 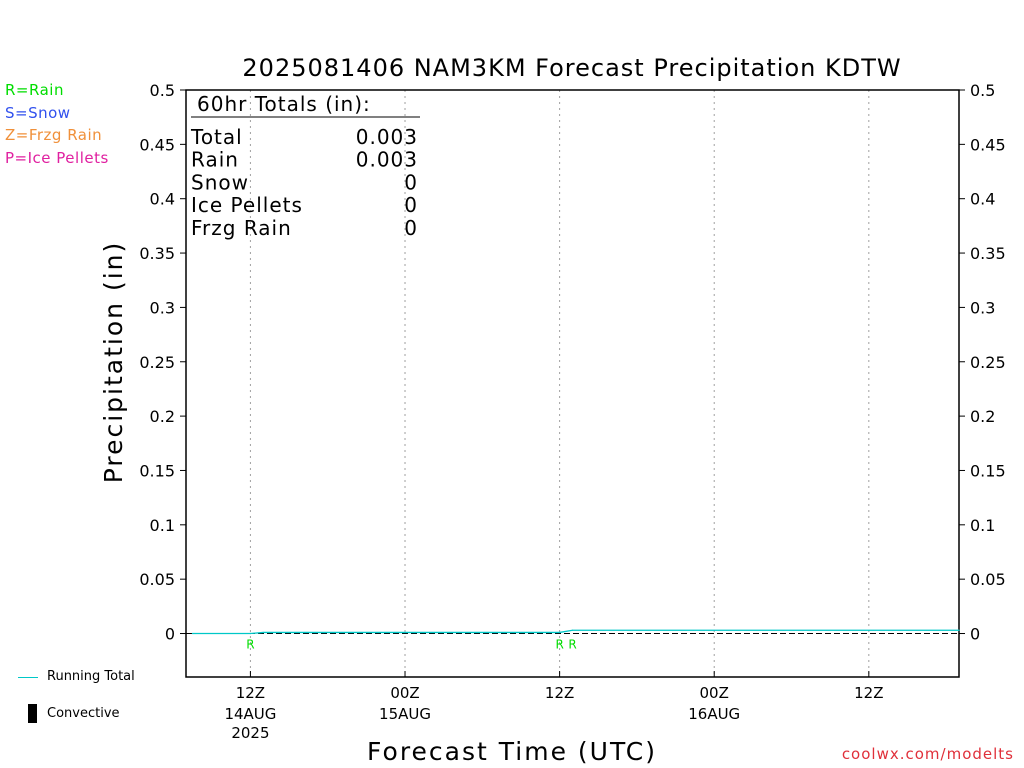 I want to click on x-tick-date-1: 15AUG, so click(x=405, y=714).